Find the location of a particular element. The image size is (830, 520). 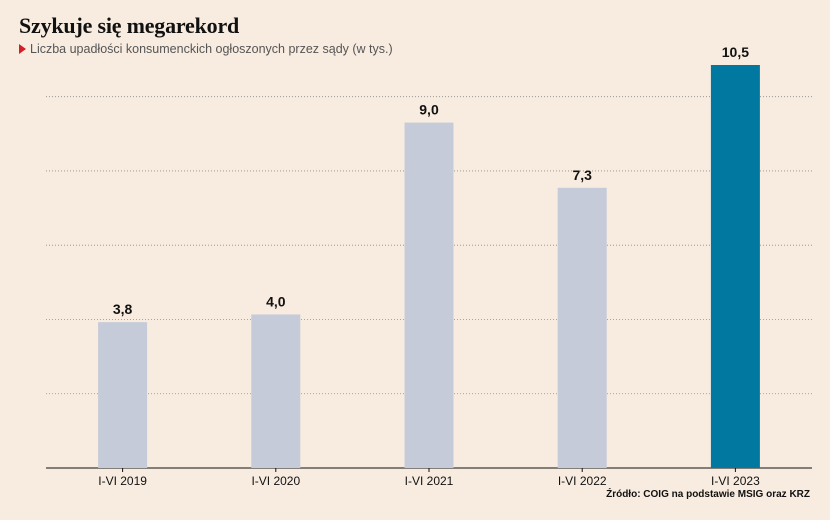

data-label: 4,0 is located at coordinates (276, 301).